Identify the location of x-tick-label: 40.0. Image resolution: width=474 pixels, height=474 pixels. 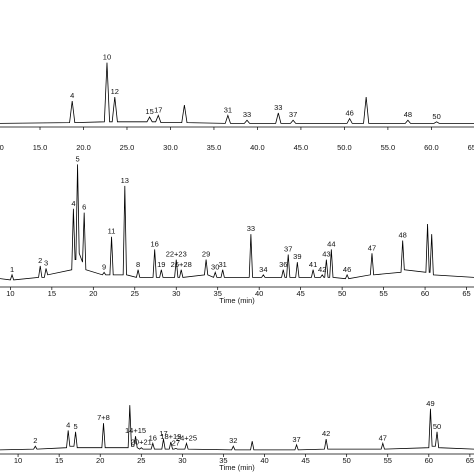
(257, 147).